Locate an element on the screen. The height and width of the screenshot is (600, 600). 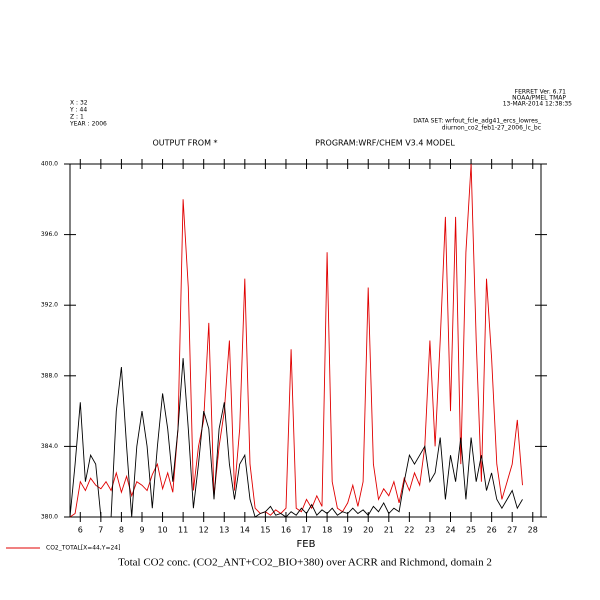
x-tick-label: 16 is located at coordinates (286, 530).